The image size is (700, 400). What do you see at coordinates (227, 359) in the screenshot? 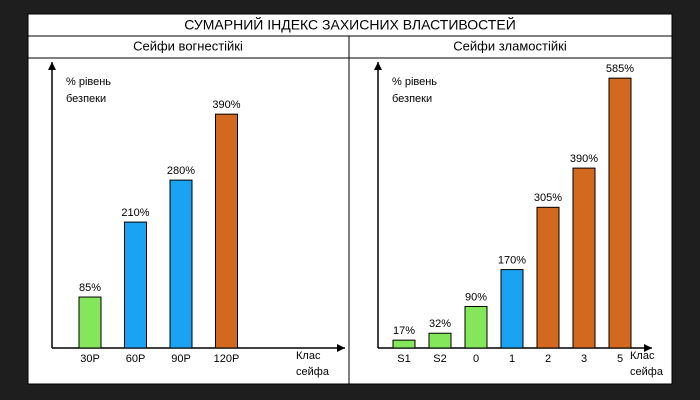
I see `x-tick-label: 120P` at bounding box center [227, 359].